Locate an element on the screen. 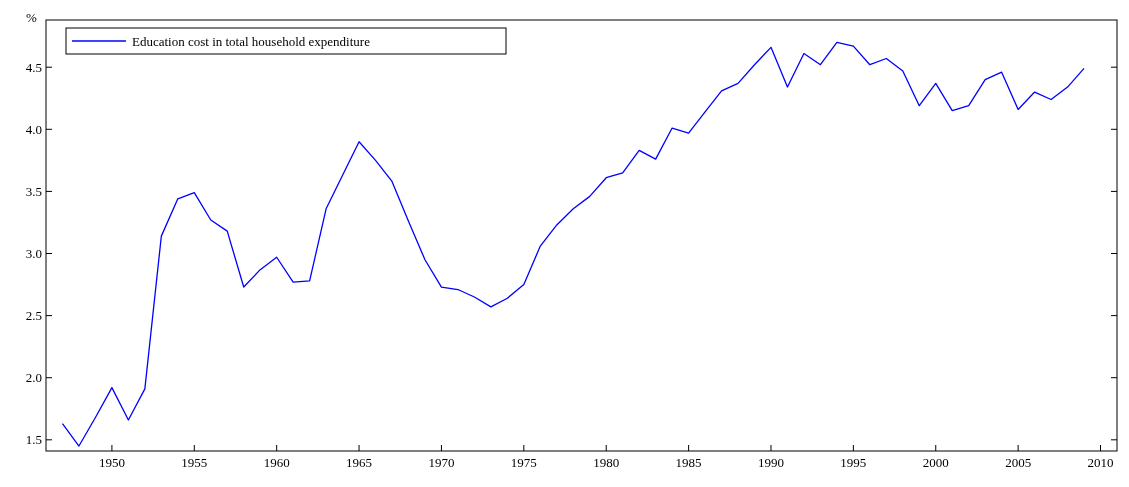 The width and height of the screenshot is (1129, 487). x-tick-label: 1980 is located at coordinates (606, 462).